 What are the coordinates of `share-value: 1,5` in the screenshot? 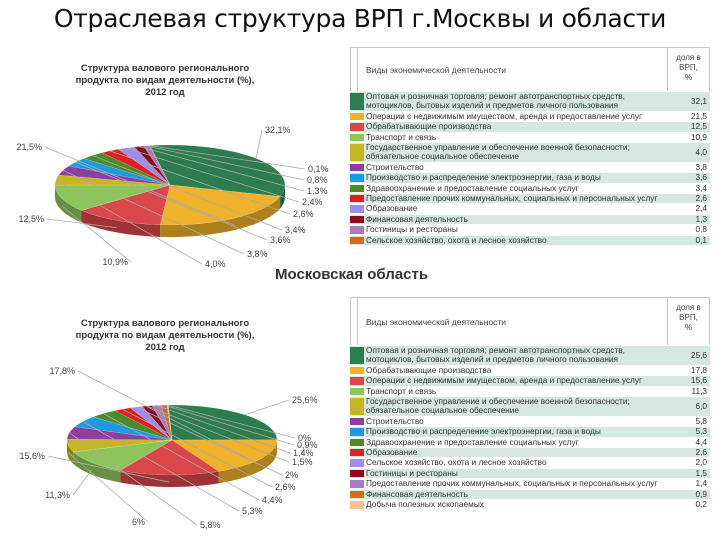 It's located at (701, 472).